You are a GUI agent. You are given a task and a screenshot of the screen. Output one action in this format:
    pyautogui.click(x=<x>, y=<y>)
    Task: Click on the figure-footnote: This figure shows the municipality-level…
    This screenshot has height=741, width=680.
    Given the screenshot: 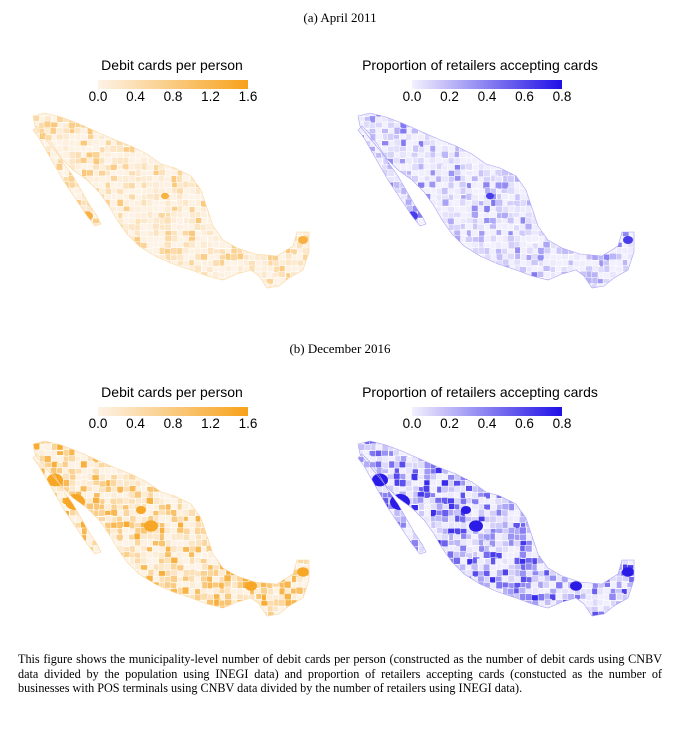 What is the action you would take?
    pyautogui.click(x=340, y=674)
    